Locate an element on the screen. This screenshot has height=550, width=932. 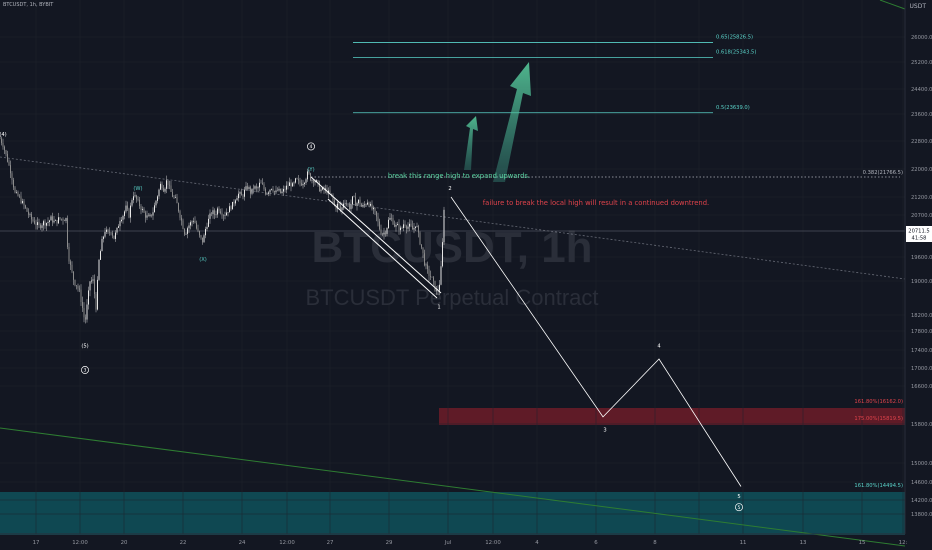
price-tick-label: 18200.0 is located at coordinates (921, 316).